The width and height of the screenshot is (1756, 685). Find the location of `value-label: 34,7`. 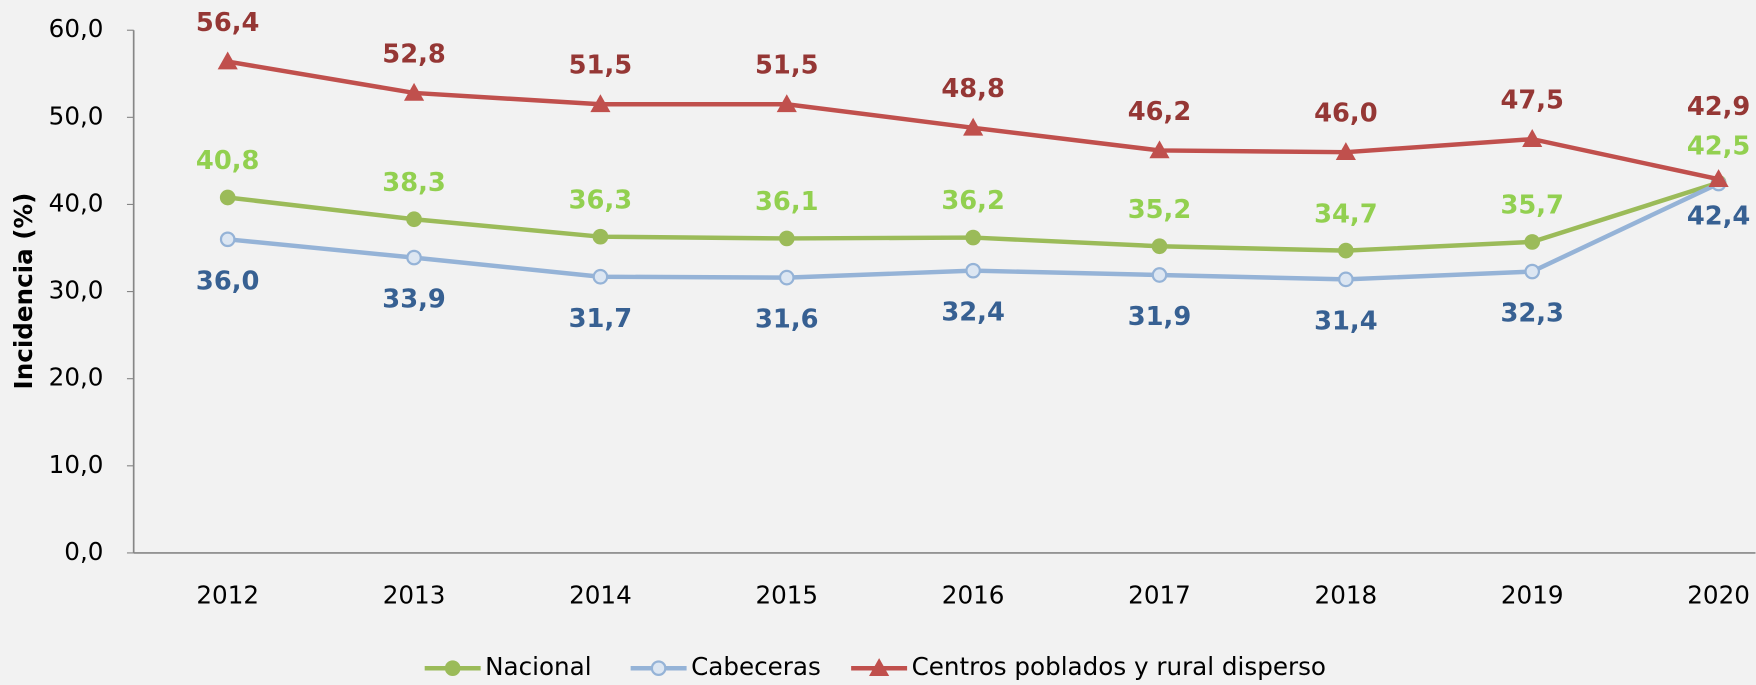

value-label: 34,7 is located at coordinates (1345, 214).